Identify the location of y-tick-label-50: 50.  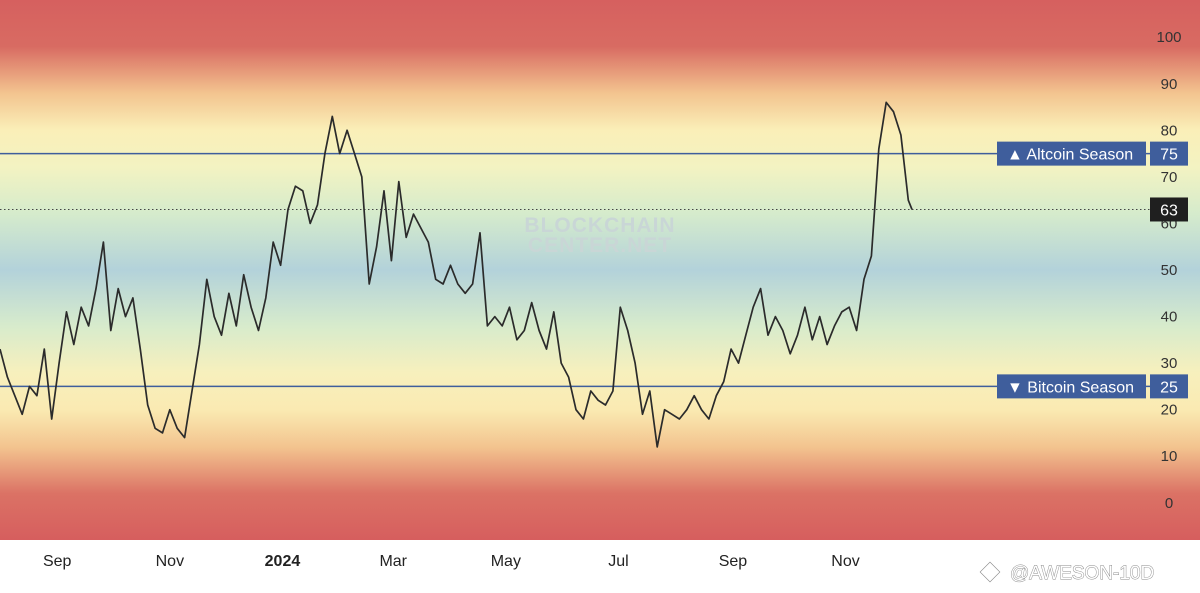
(1169, 270).